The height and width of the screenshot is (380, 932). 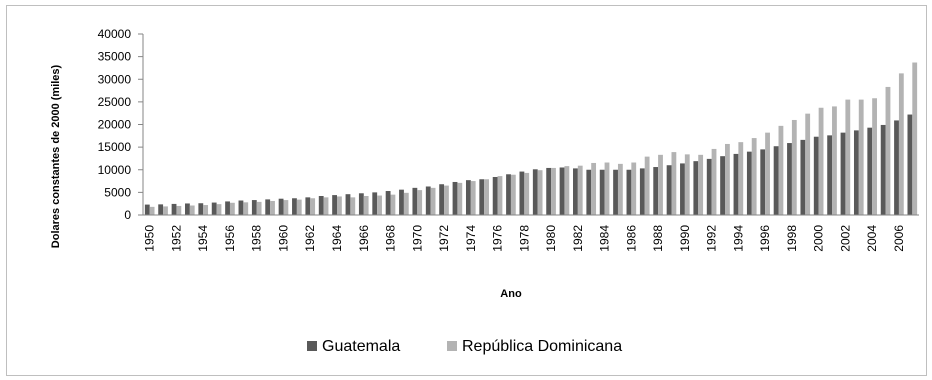 What do you see at coordinates (765, 238) in the screenshot?
I see `x-tick-label: 1996` at bounding box center [765, 238].